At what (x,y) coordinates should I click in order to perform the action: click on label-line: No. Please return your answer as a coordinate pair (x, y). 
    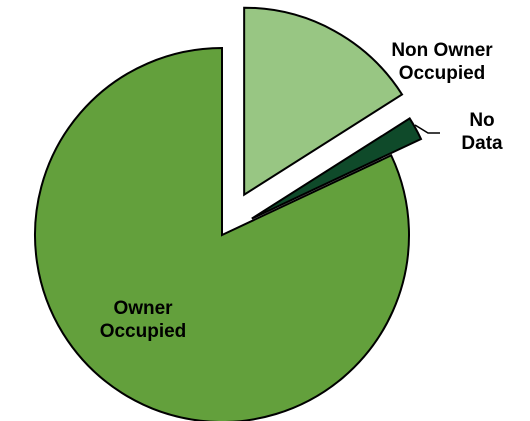
    Looking at the image, I should click on (481, 120).